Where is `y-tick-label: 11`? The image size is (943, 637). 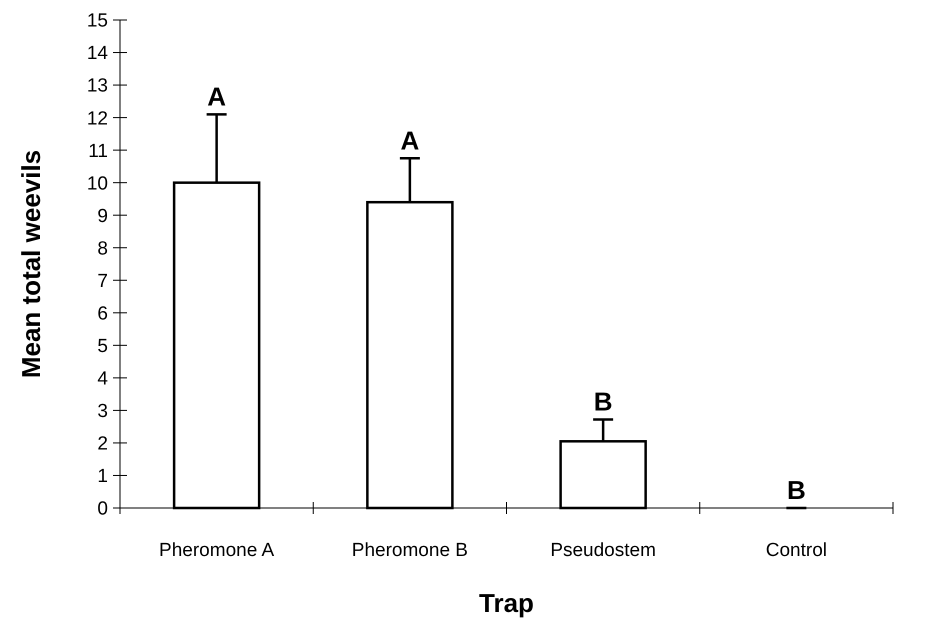 y-tick-label: 11 is located at coordinates (98, 151).